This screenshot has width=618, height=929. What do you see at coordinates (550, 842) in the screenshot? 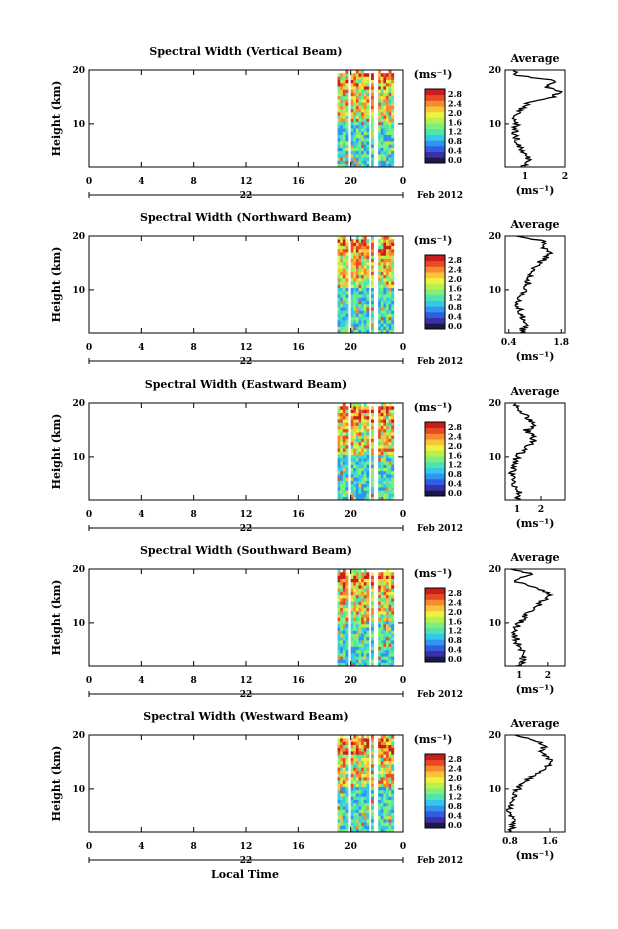
I see `avg-x-tick-label: 1.6` at bounding box center [550, 842].